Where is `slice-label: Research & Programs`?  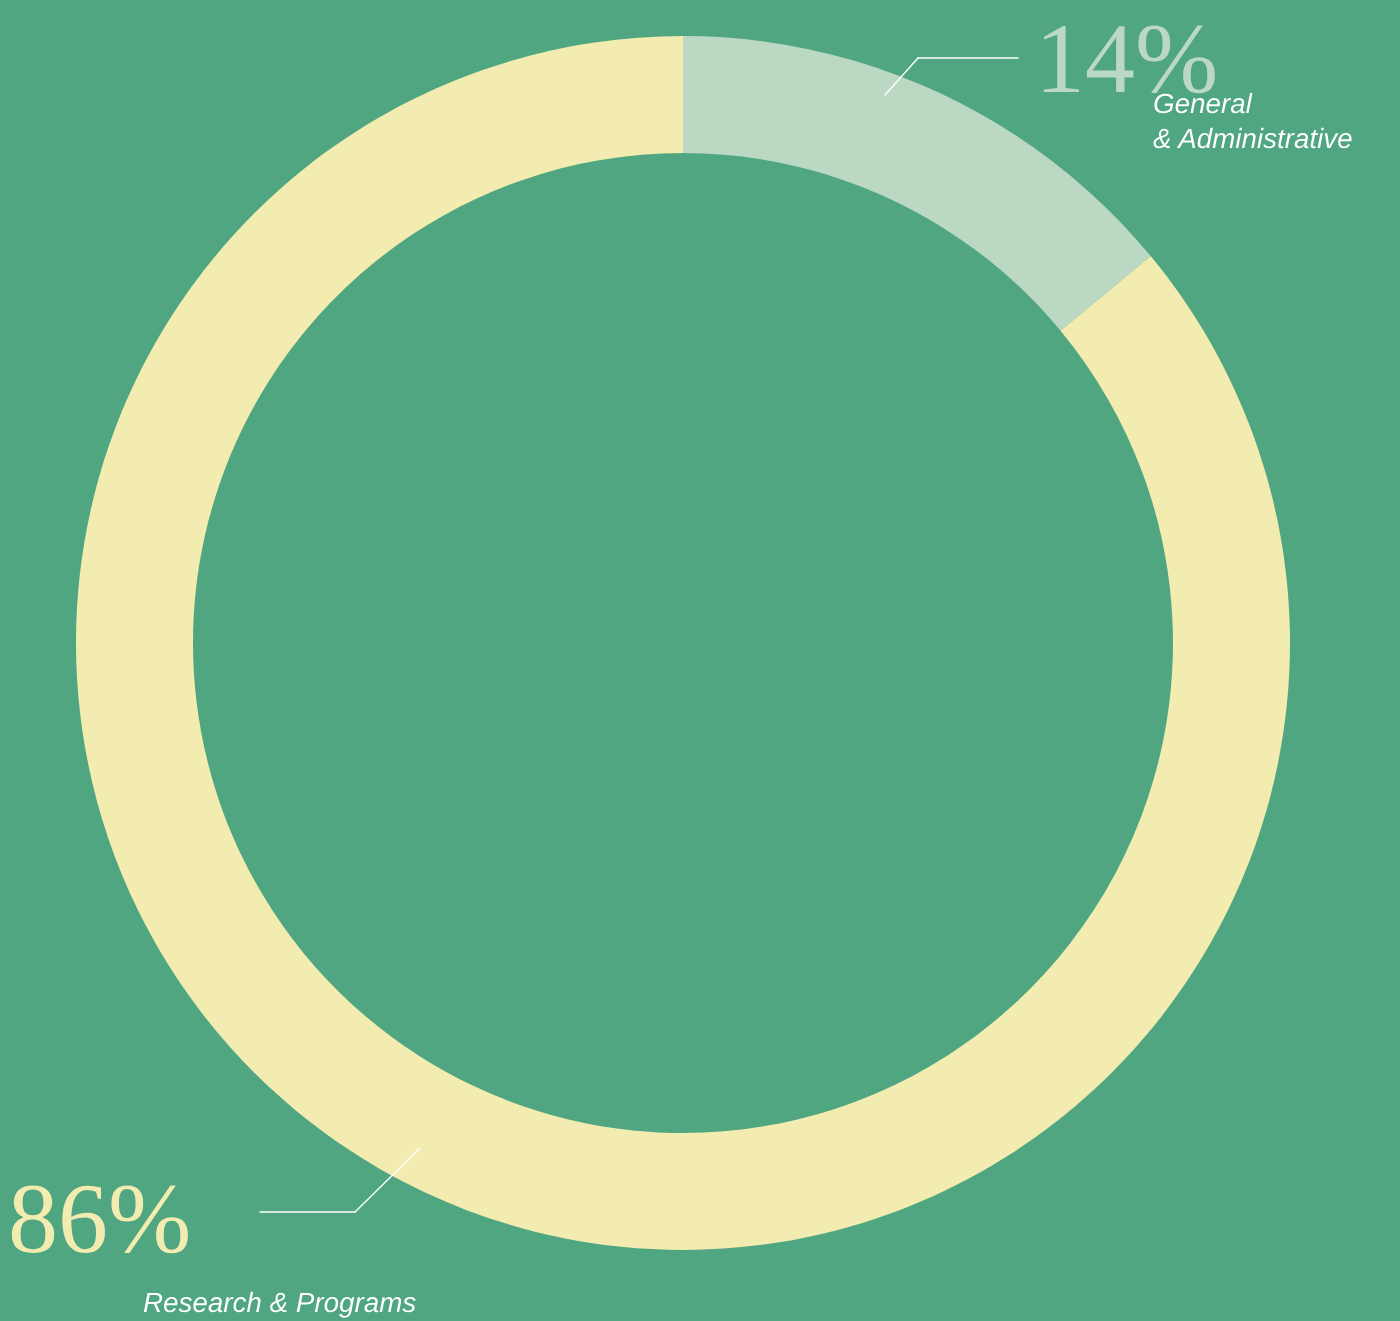 slice-label: Research & Programs is located at coordinates (279, 1304).